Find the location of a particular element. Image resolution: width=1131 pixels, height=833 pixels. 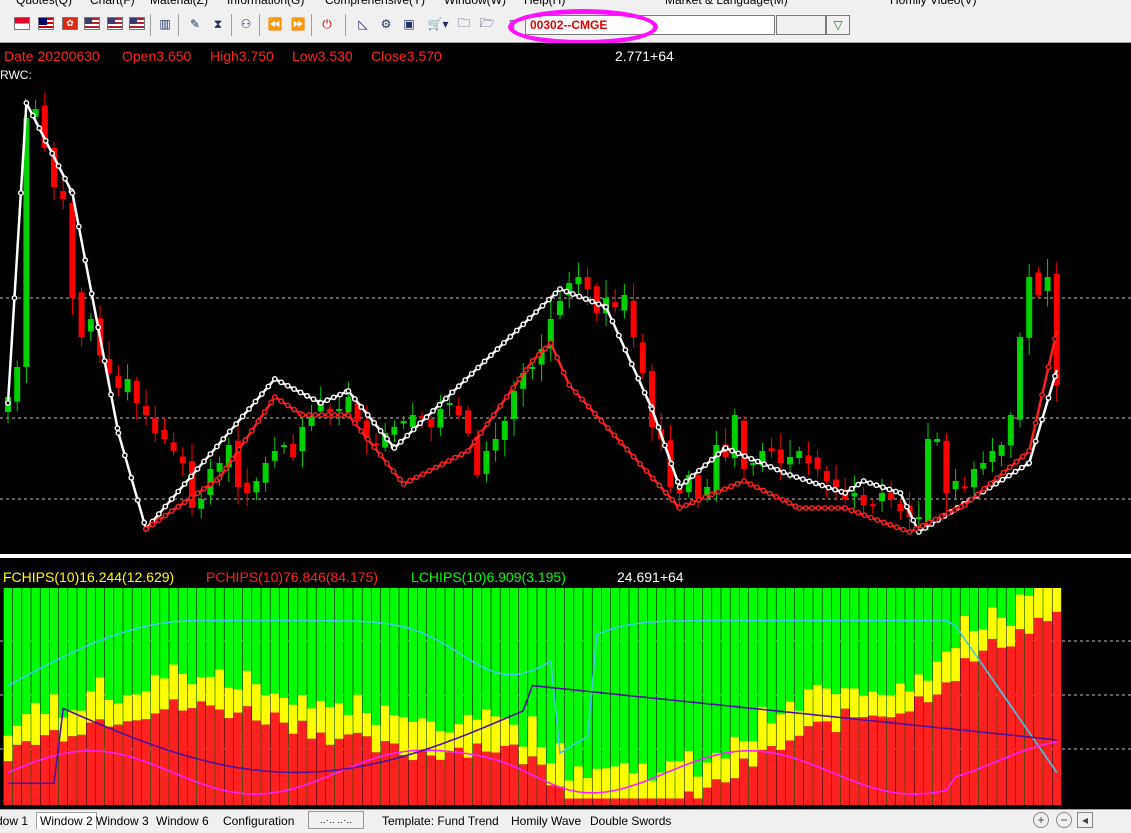

zoom-in-icon: + is located at coordinates (1041, 820).